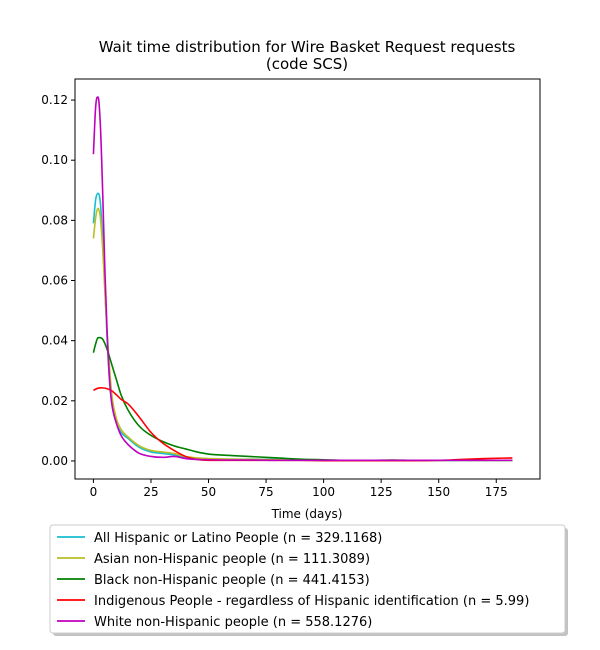 The width and height of the screenshot is (600, 650). What do you see at coordinates (496, 492) in the screenshot?
I see `x-tick-label: 175` at bounding box center [496, 492].